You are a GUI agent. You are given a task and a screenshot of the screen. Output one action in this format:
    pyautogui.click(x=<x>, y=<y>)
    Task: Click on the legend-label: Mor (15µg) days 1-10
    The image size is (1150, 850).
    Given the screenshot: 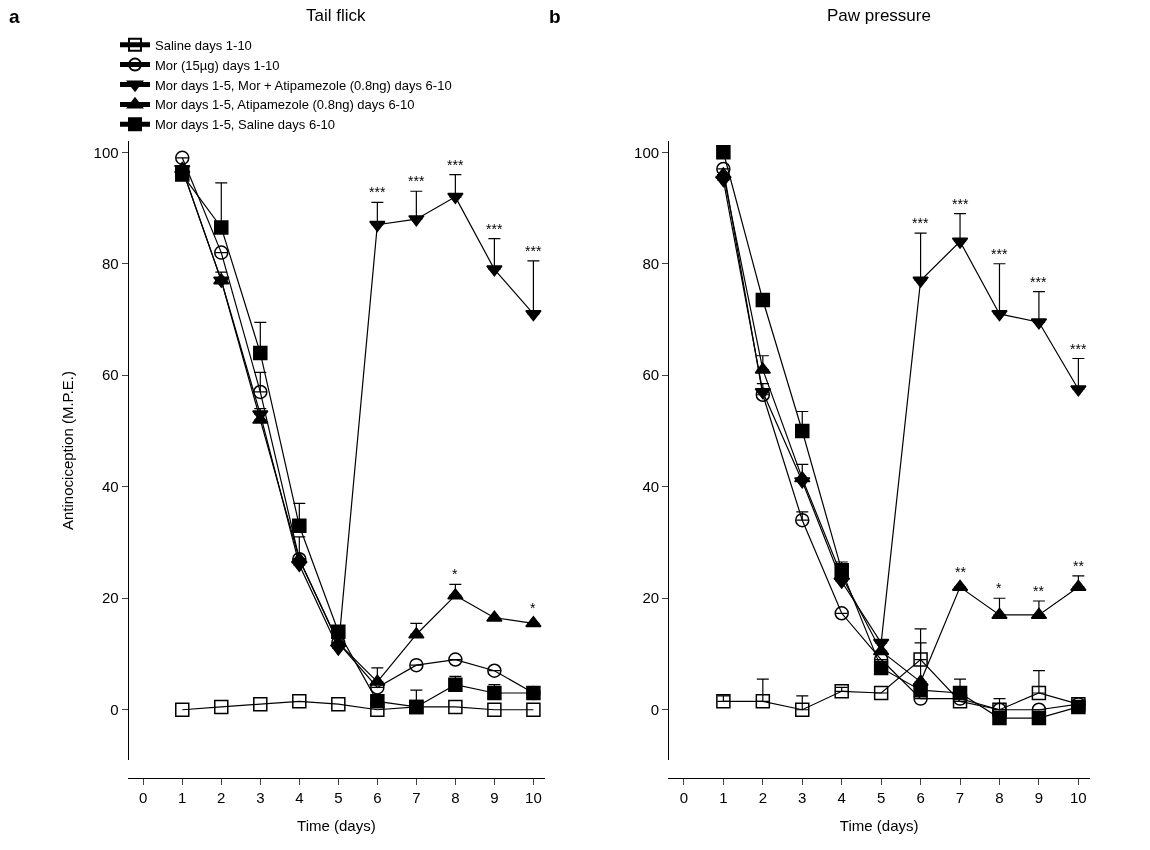 What is the action you would take?
    pyautogui.click(x=217, y=65)
    